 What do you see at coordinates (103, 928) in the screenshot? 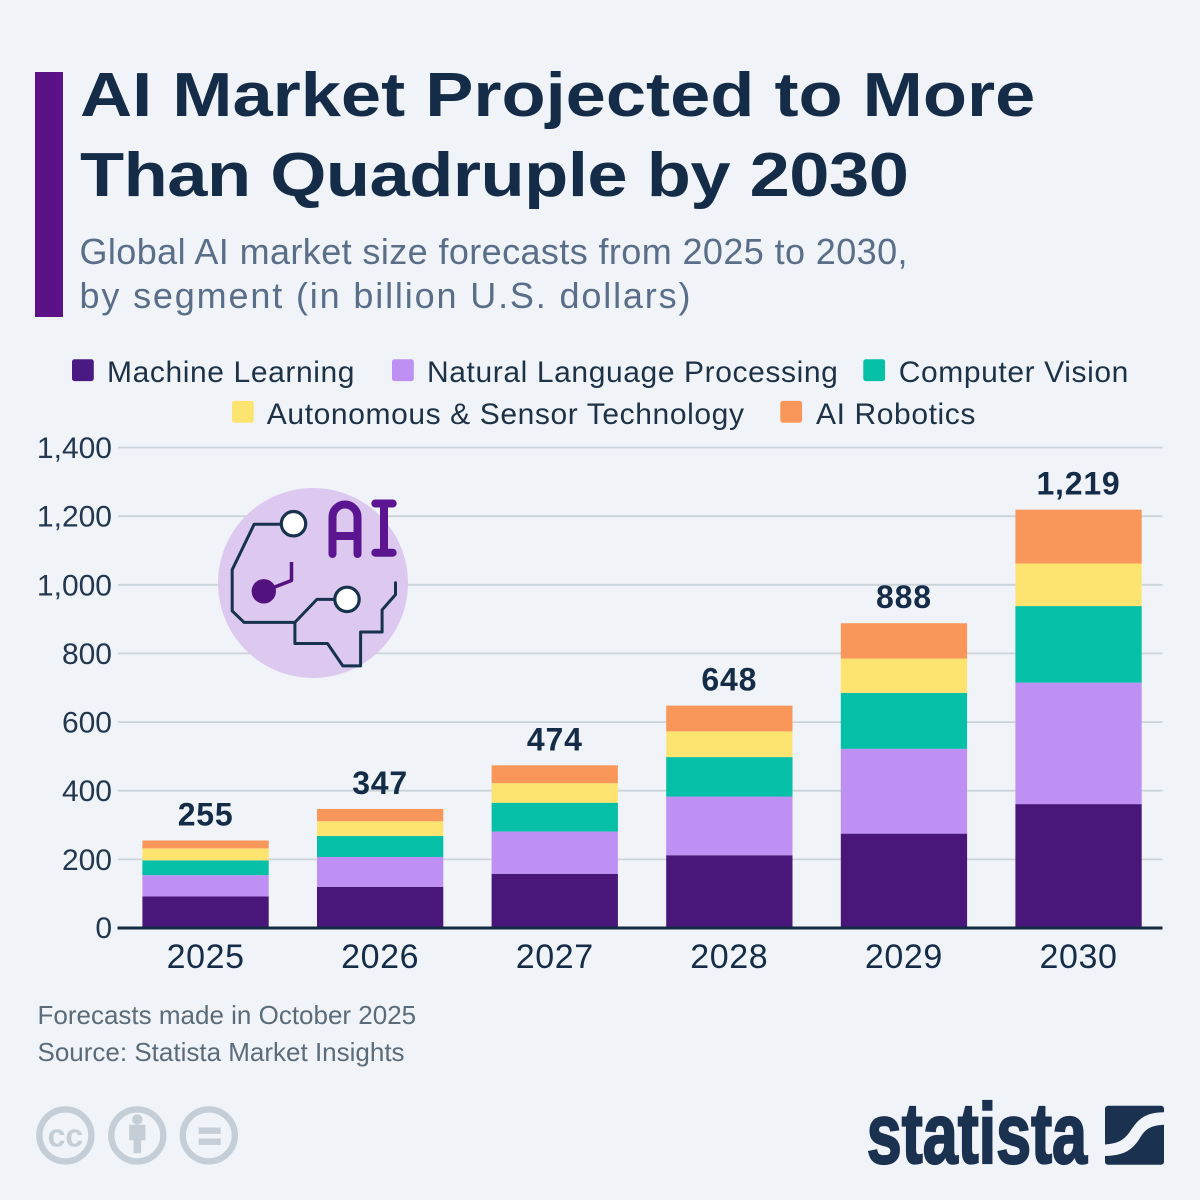
I see `svg-text: 0` at bounding box center [103, 928].